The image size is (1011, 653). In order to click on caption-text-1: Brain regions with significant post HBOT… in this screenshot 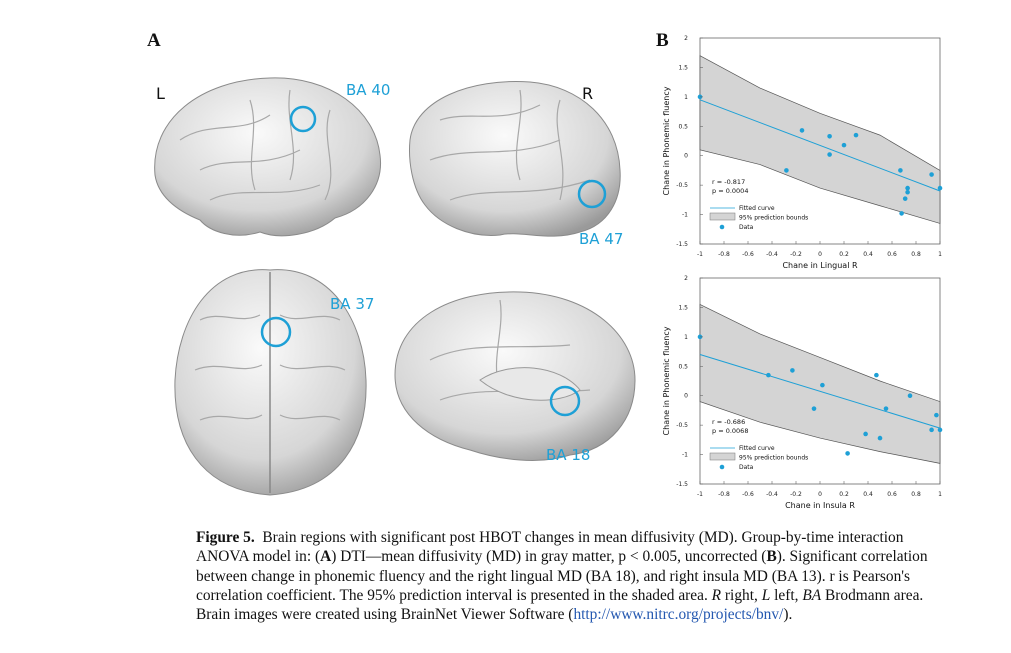, I will do `click(550, 547)`.